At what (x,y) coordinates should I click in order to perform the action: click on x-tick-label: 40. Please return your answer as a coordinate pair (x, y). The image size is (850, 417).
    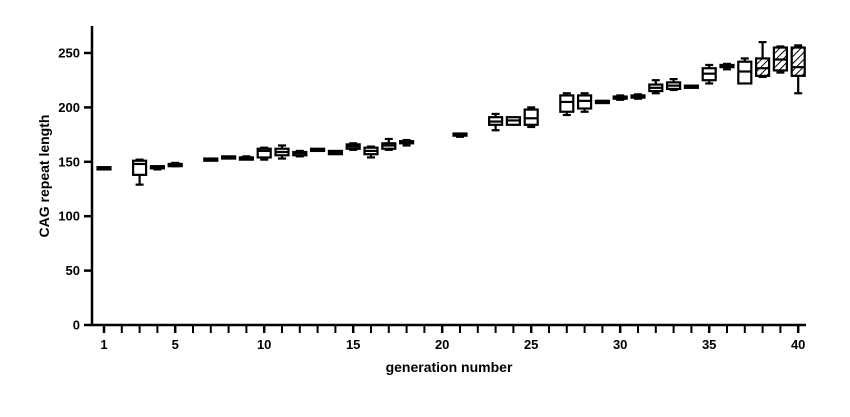
    Looking at the image, I should click on (798, 344).